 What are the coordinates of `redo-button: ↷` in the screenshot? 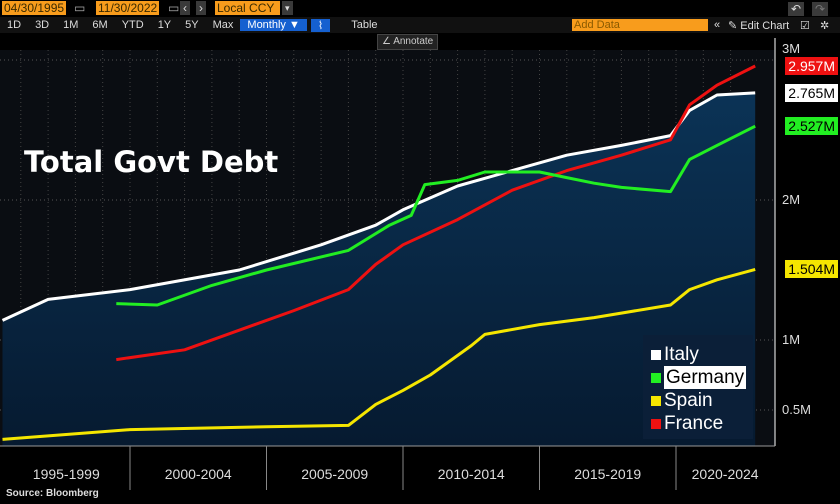 It's located at (820, 9).